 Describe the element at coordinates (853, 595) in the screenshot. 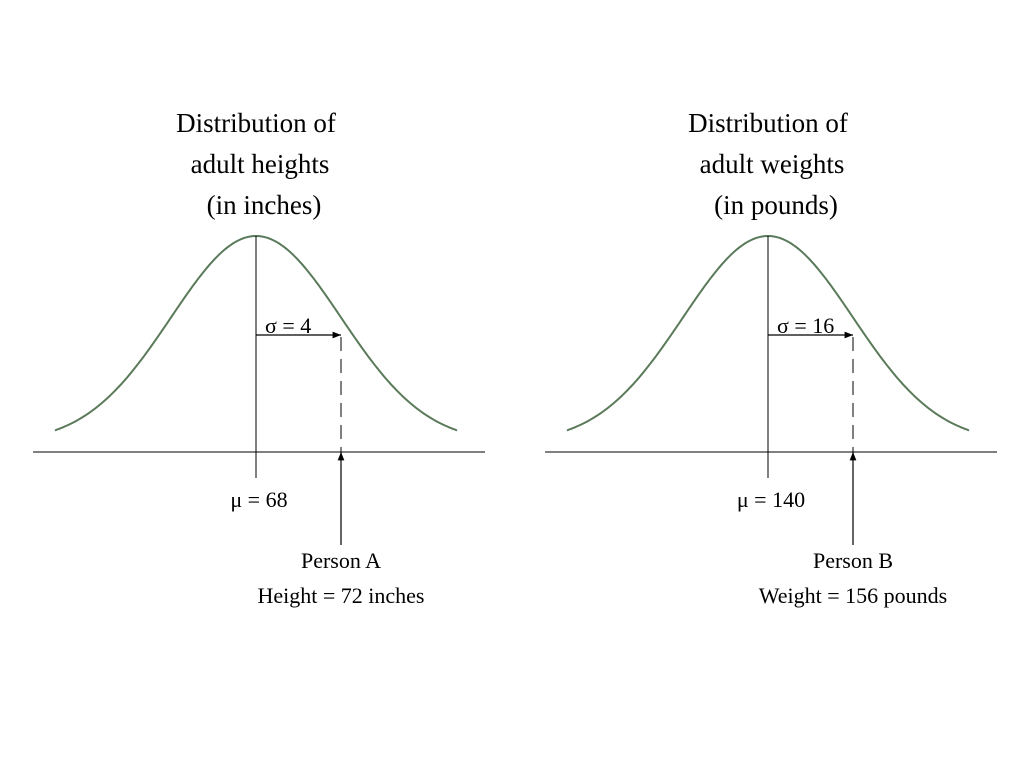

I see `person-label: Weight = 156 pounds` at that location.